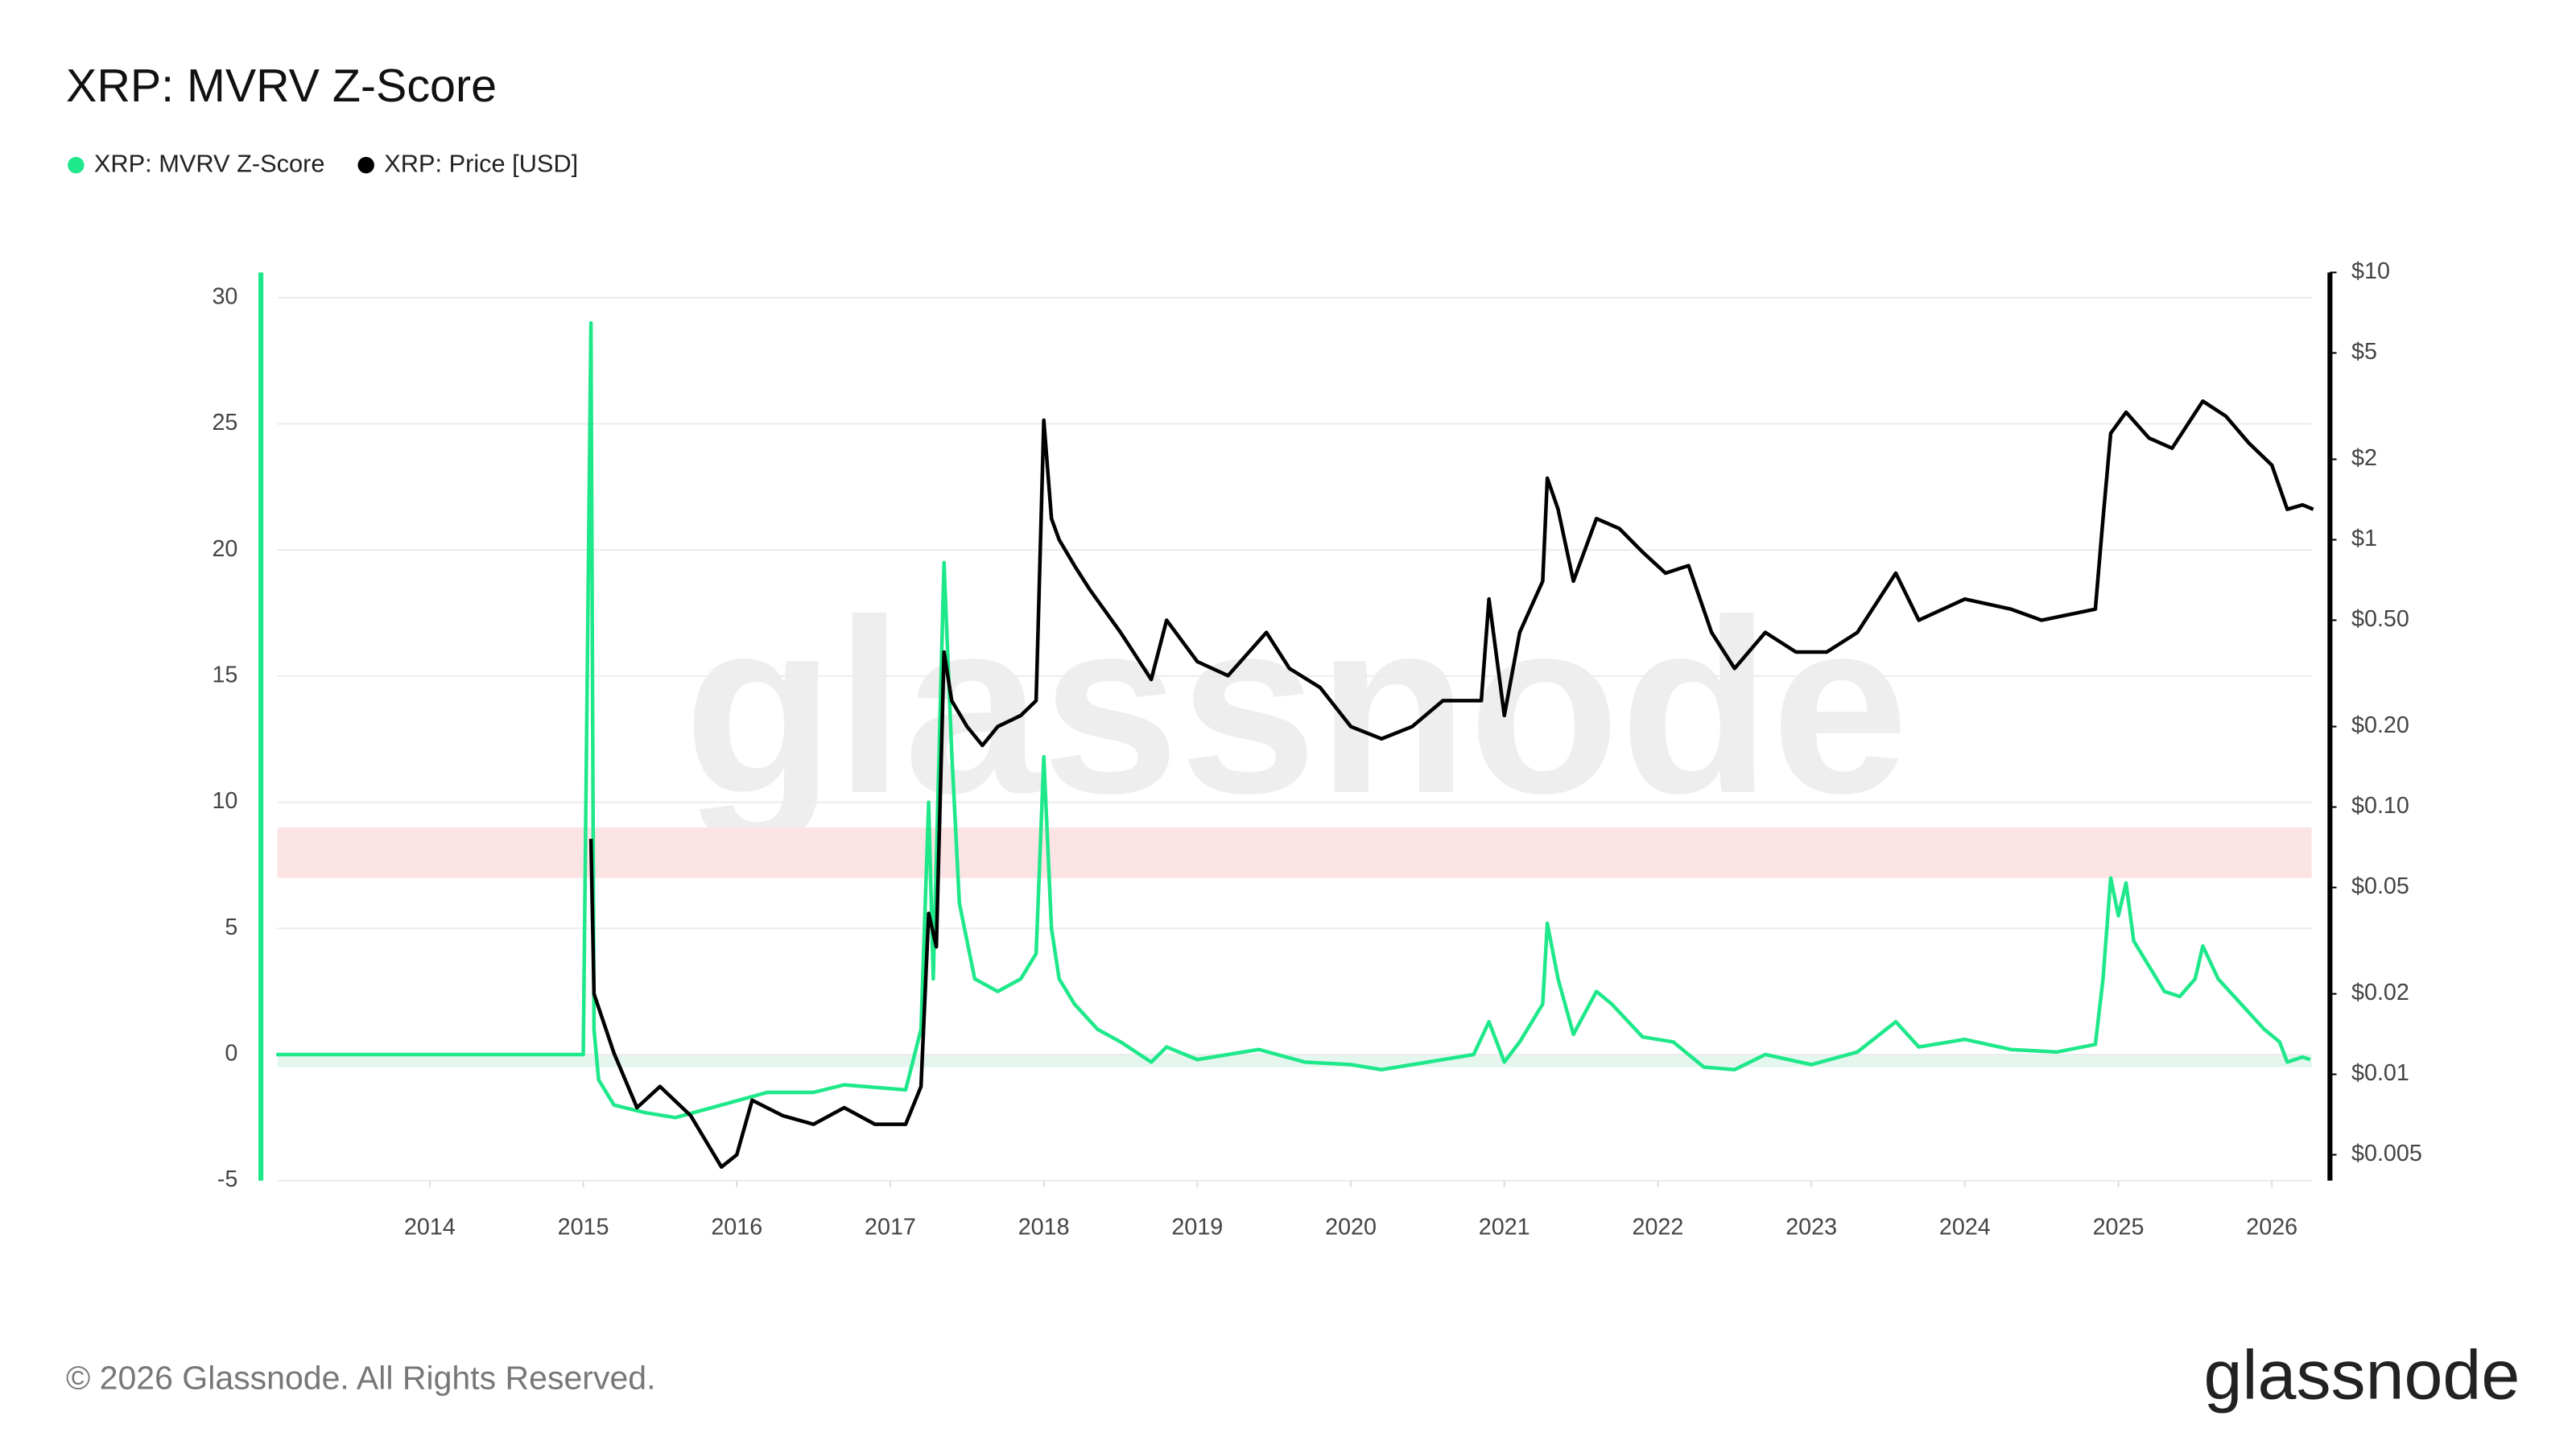  I want to click on y-tick-label: 0, so click(231, 1054).